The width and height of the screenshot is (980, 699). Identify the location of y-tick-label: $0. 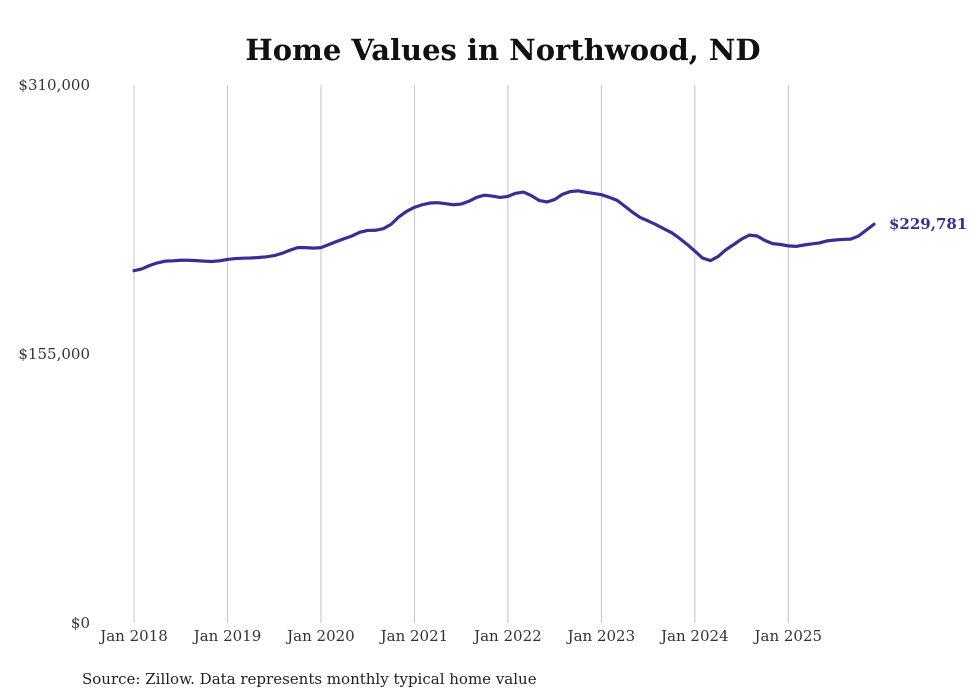
(80, 623).